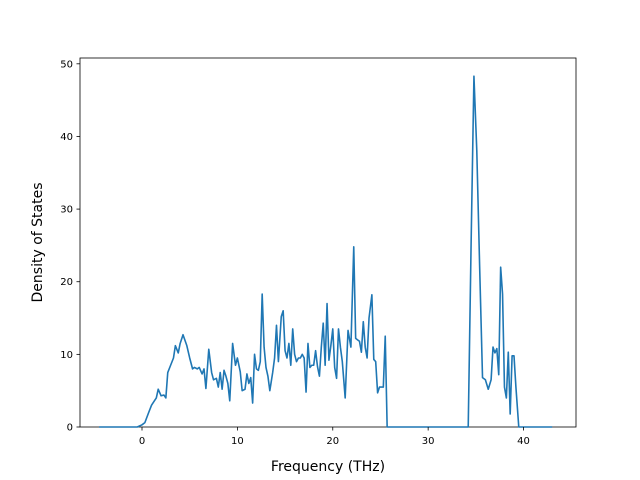 Image resolution: width=640 pixels, height=480 pixels. I want to click on x-tick-label: 40, so click(523, 441).